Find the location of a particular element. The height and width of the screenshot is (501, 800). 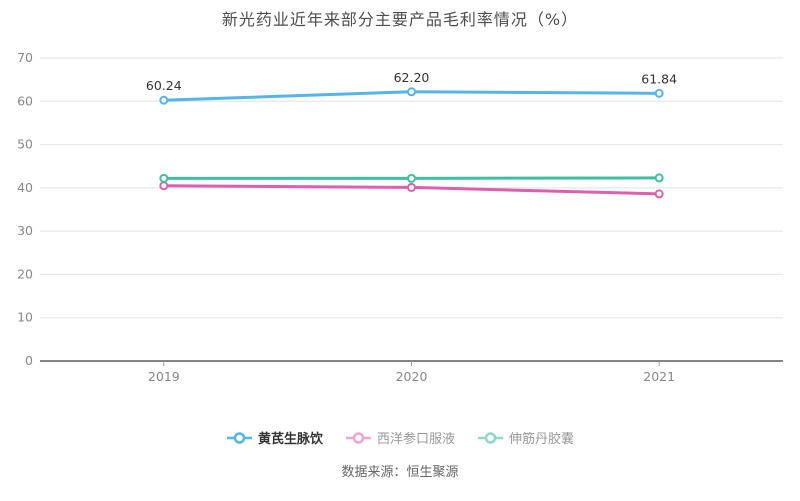

y-axis-tick-label: 30 is located at coordinates (25, 230).